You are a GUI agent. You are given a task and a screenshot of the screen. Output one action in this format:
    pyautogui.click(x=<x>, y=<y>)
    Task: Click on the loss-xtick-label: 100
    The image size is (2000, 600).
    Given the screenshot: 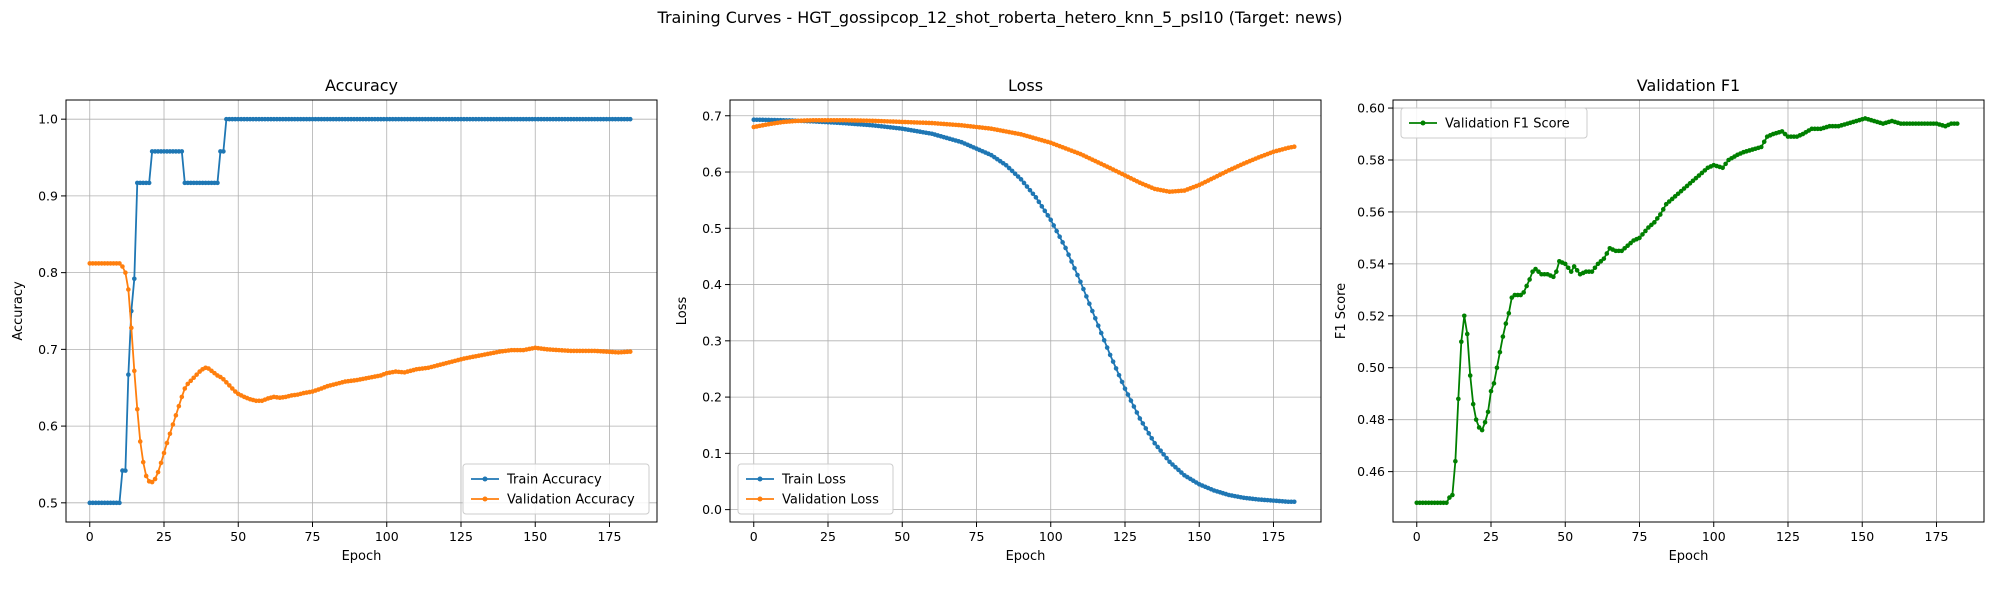 What is the action you would take?
    pyautogui.click(x=1051, y=536)
    